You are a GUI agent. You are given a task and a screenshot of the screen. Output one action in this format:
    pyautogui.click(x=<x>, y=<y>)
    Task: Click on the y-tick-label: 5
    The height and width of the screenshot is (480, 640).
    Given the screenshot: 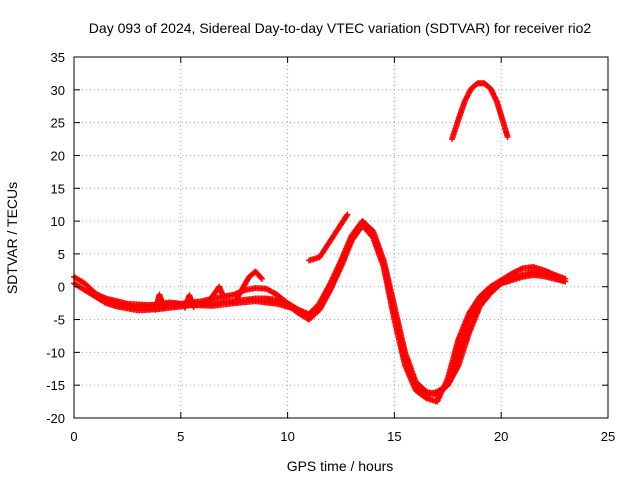 What is the action you would take?
    pyautogui.click(x=61, y=254)
    